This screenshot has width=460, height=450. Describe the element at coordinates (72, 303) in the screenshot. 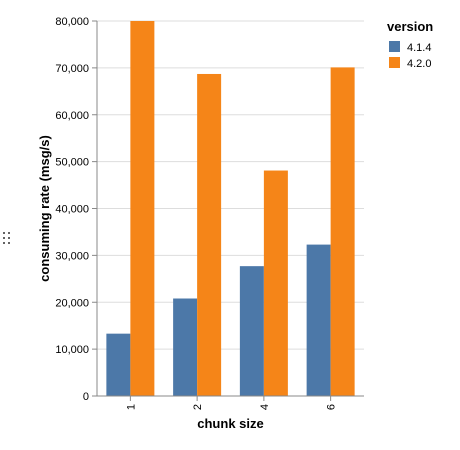

I see `y-tick-label: 20,000` at that location.